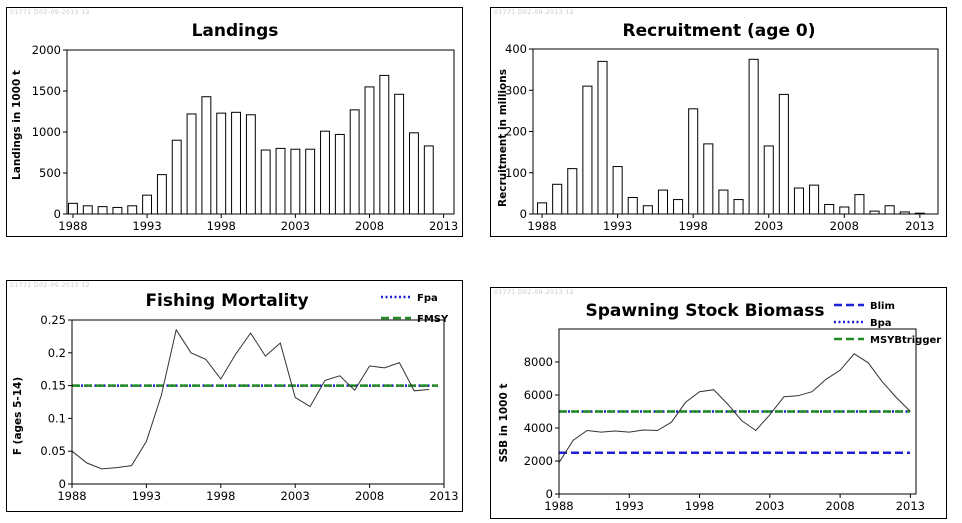  Describe the element at coordinates (53, 451) in the screenshot. I see `y-tick-label: 0.05` at that location.